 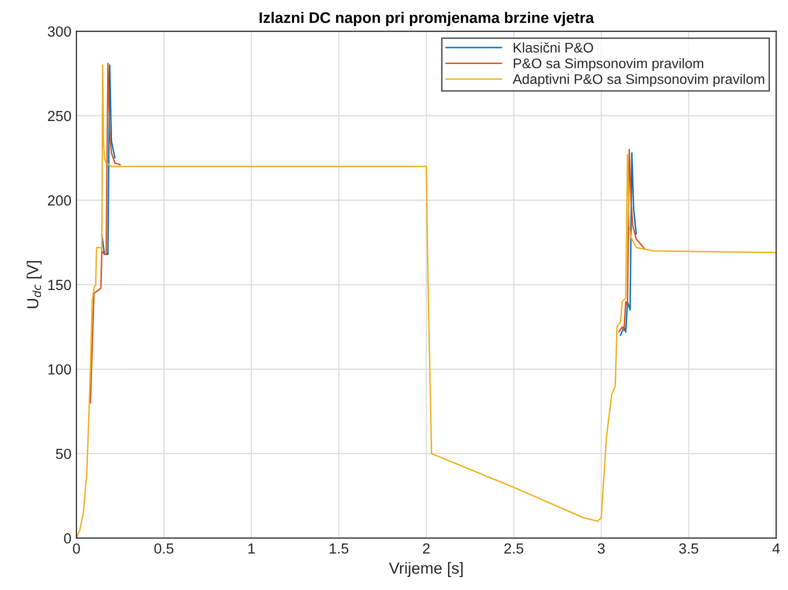 What do you see at coordinates (425, 569) in the screenshot?
I see `x-axis-title: Vrijeme [s]` at bounding box center [425, 569].